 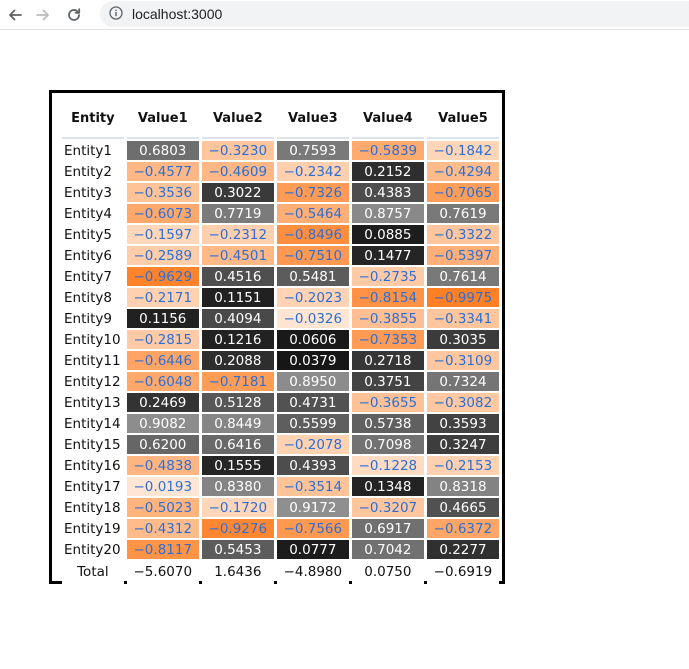 What do you see at coordinates (312, 573) in the screenshot?
I see `total-cell: −4.8980` at bounding box center [312, 573].